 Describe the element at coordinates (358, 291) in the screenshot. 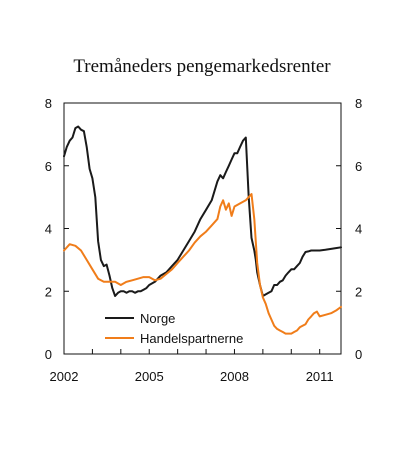

I see `y-tick-label-right: 2` at that location.